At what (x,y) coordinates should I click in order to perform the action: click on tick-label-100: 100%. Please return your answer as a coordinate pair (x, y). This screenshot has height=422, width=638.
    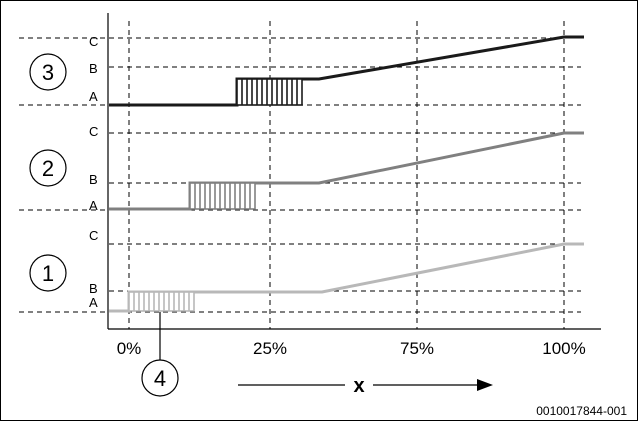
    Looking at the image, I should click on (563, 348).